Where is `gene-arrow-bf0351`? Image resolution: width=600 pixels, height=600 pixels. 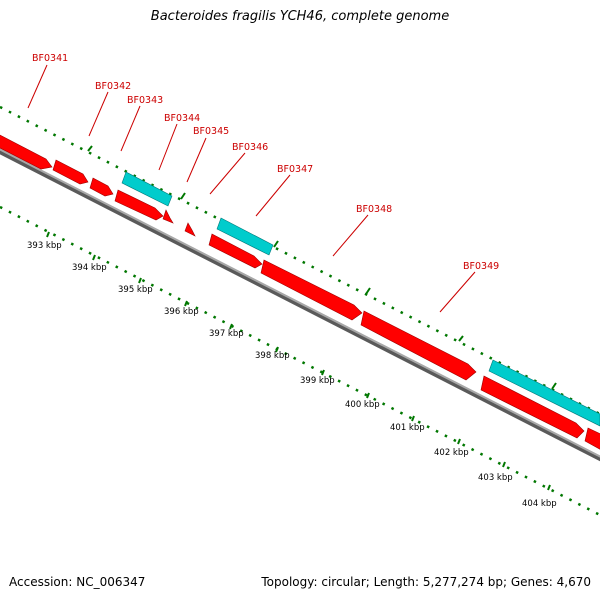 gene-arrow-bf0351 is located at coordinates (592, 439).